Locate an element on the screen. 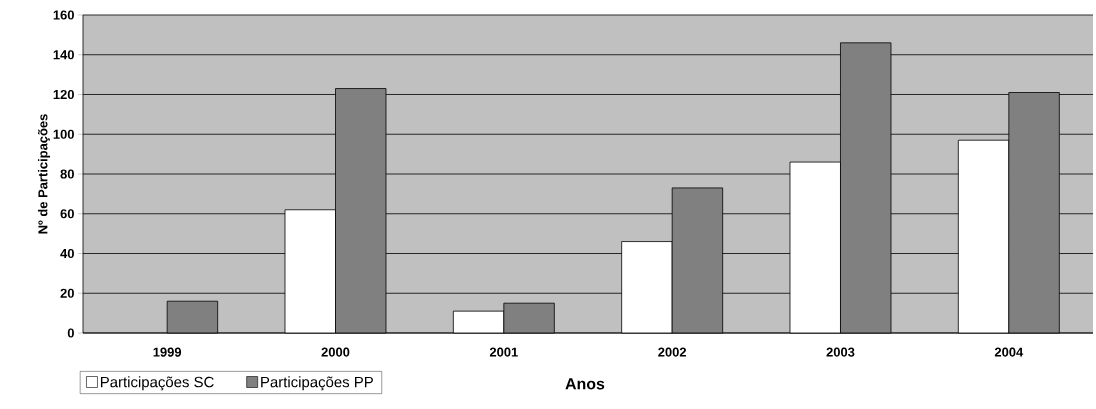 The image size is (1096, 409). legend-label: Participações PP is located at coordinates (317, 383).